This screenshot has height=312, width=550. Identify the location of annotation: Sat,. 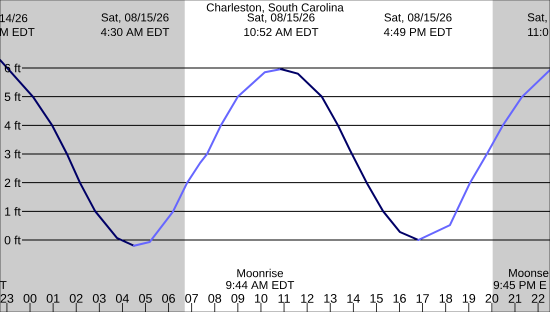
(537, 18).